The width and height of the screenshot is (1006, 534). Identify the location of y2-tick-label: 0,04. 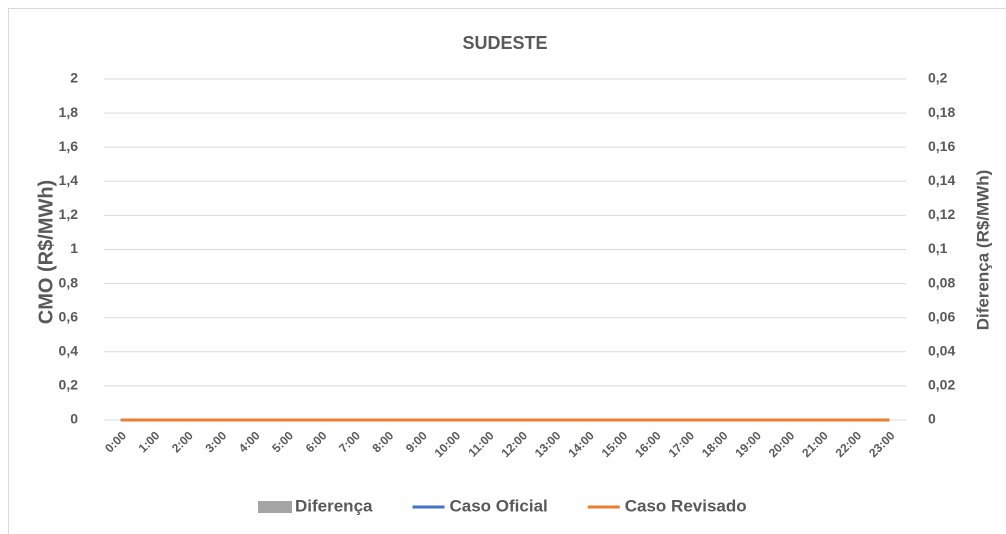
(941, 351).